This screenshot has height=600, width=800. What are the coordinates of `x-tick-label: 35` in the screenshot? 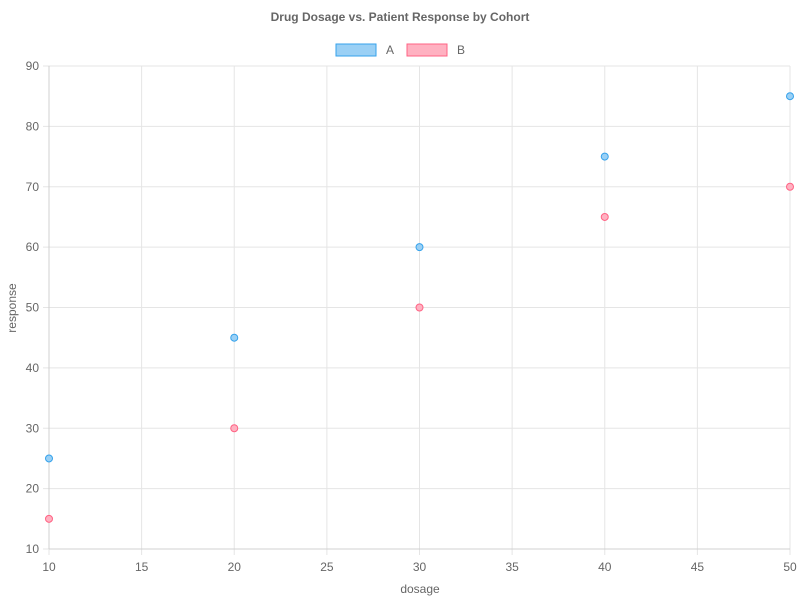 It's located at (512, 567).